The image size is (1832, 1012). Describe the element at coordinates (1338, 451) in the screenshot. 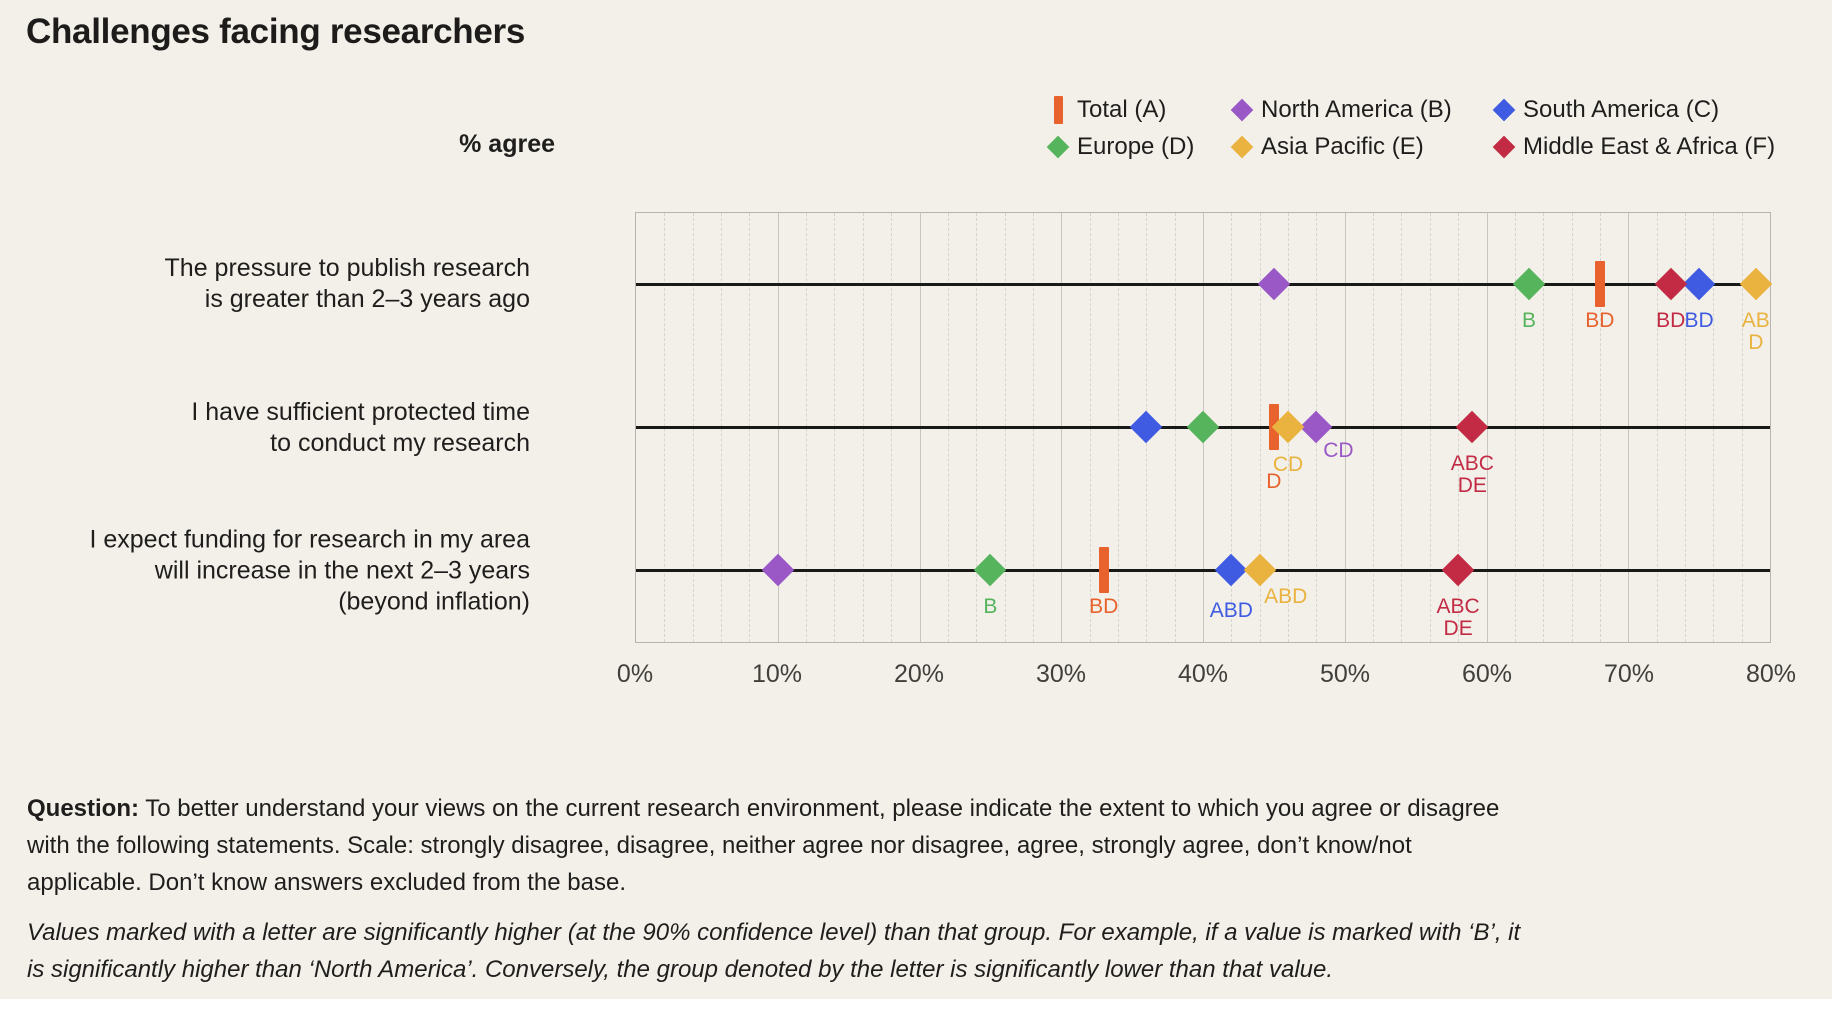

I see `significance-label-north-america: CD` at that location.